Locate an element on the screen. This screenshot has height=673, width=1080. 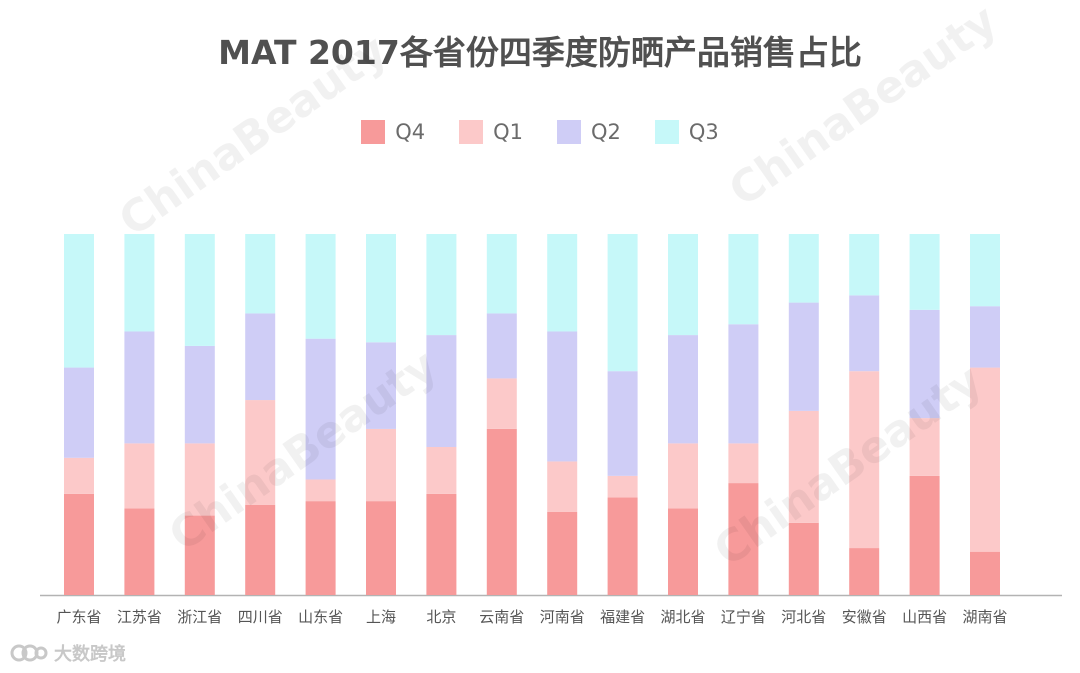
footer-logo-text: 大数跨境 is located at coordinates (90, 654).